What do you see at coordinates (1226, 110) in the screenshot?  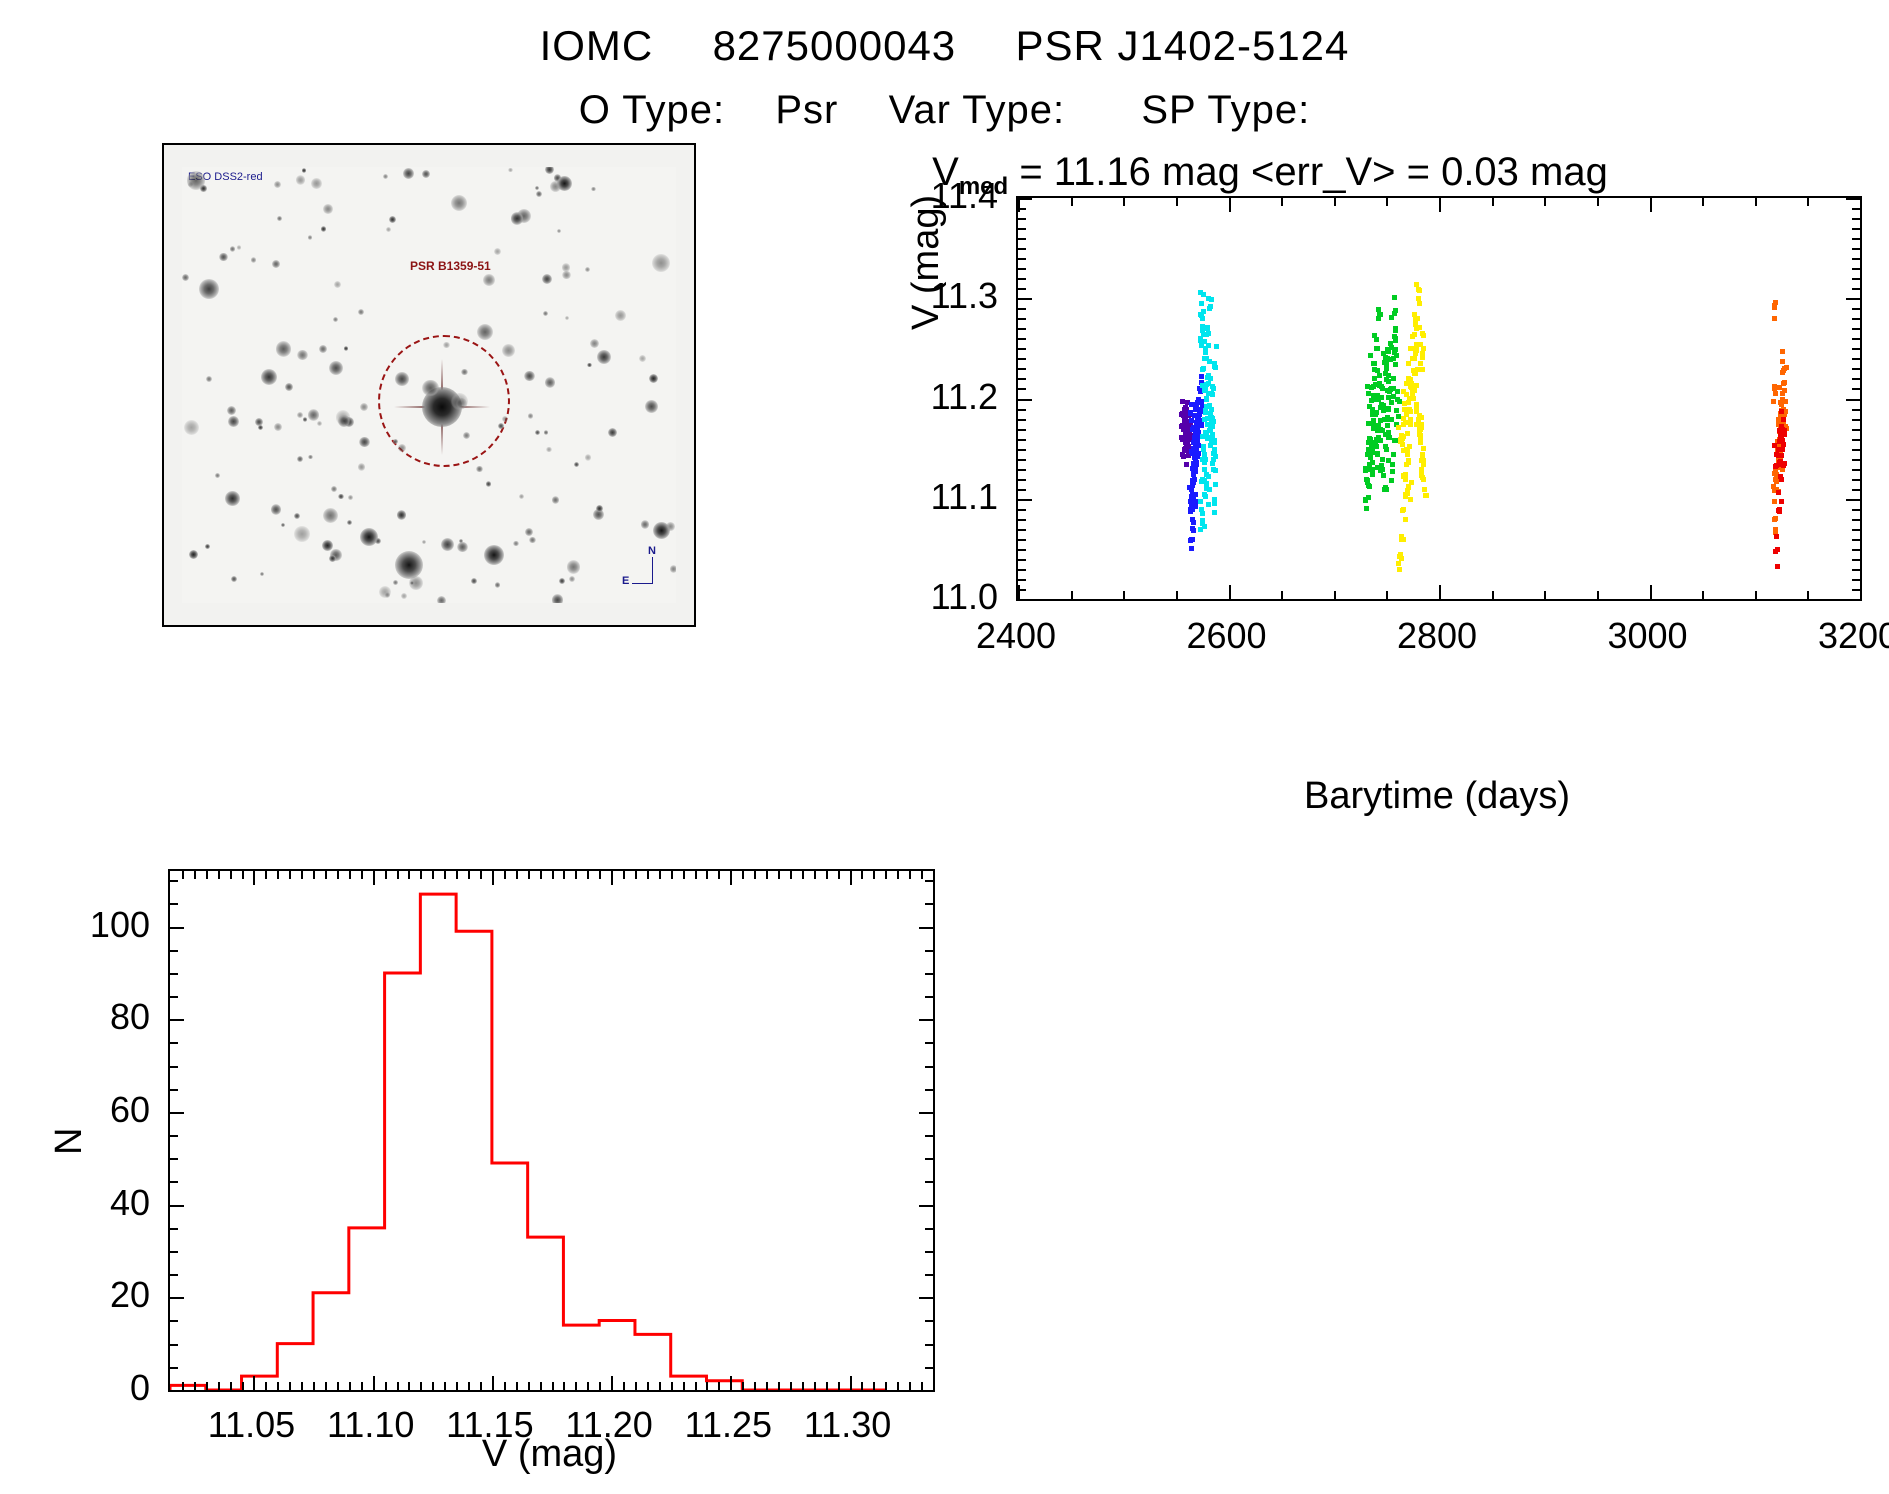 I see `sp-type-label: SP Type:` at bounding box center [1226, 110].